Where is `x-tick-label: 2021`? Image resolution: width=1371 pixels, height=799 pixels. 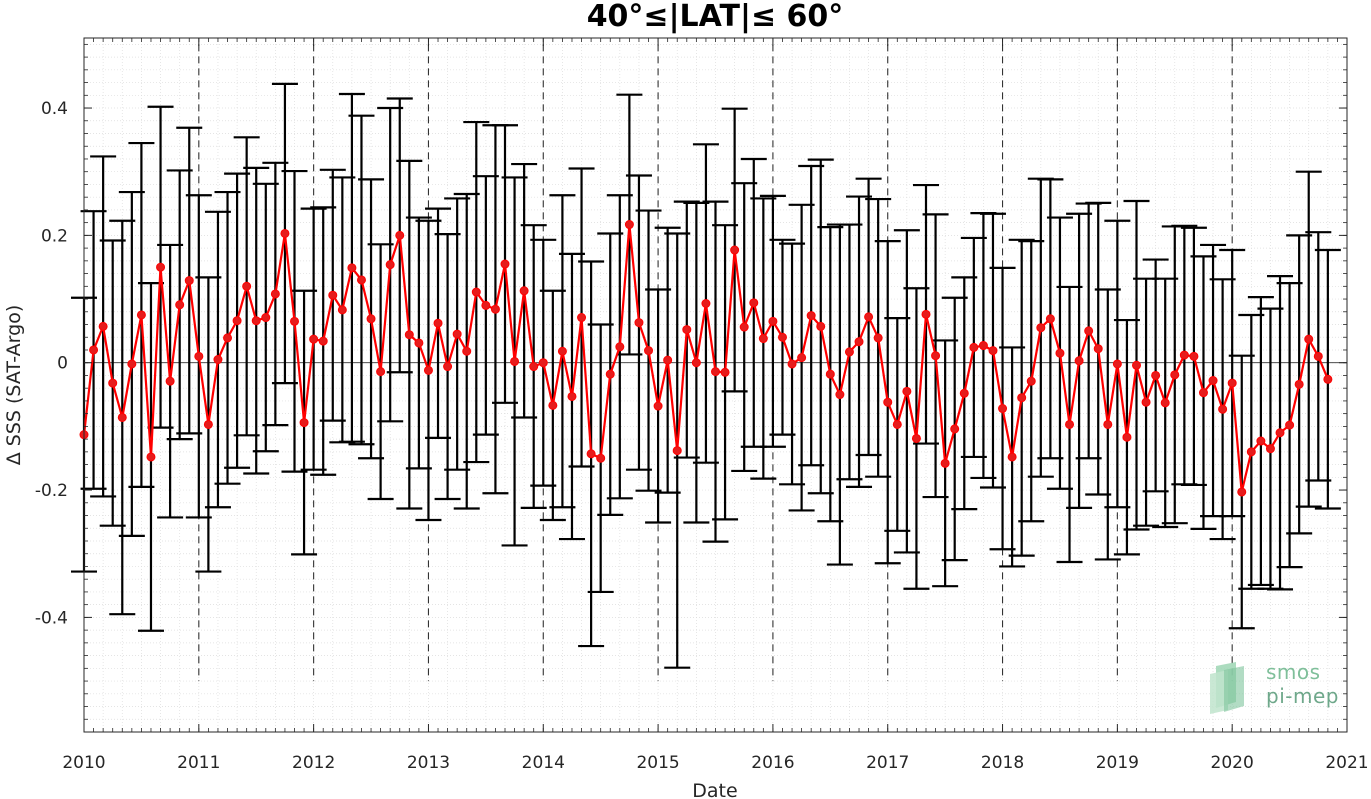 x-tick-label: 2021 is located at coordinates (1346, 763).